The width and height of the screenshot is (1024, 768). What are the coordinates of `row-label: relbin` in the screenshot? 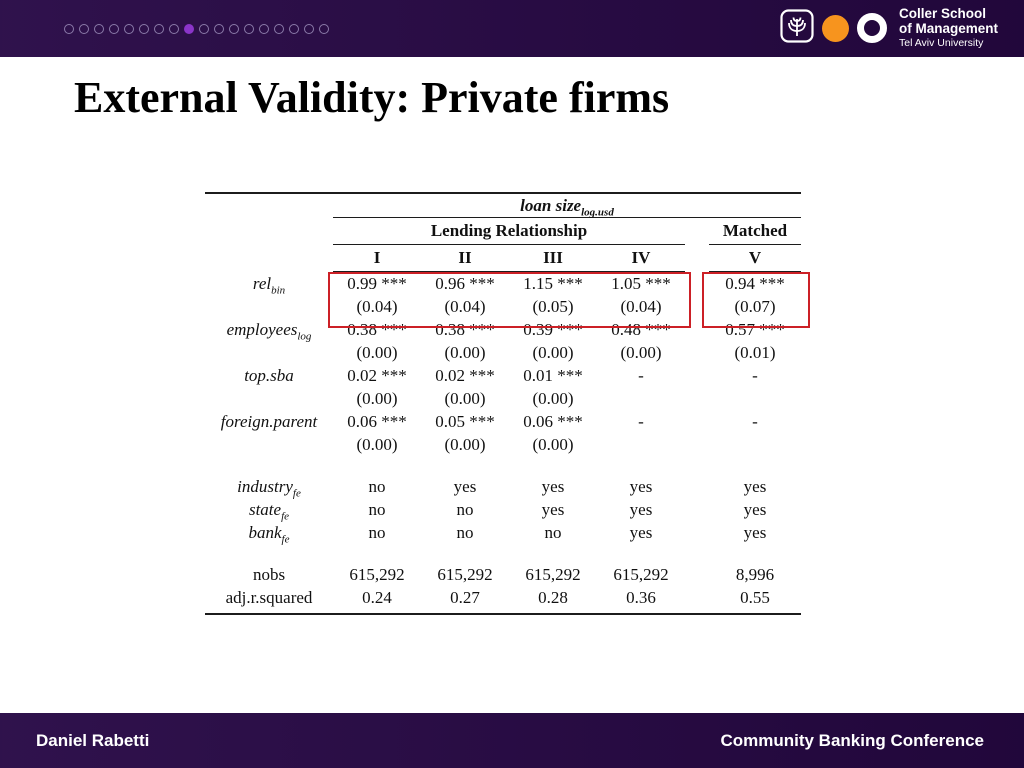 It's located at (269, 284).